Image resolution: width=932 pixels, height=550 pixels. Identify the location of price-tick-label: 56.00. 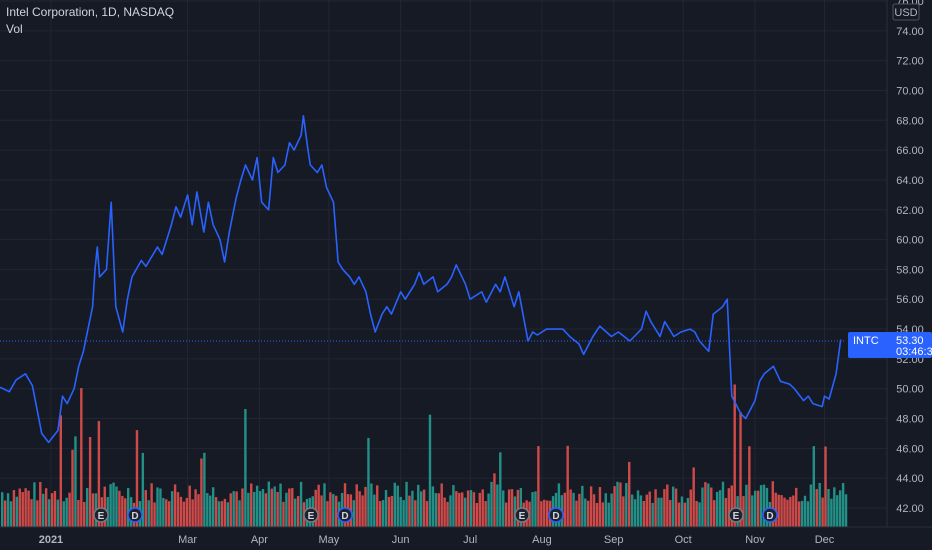
(910, 300).